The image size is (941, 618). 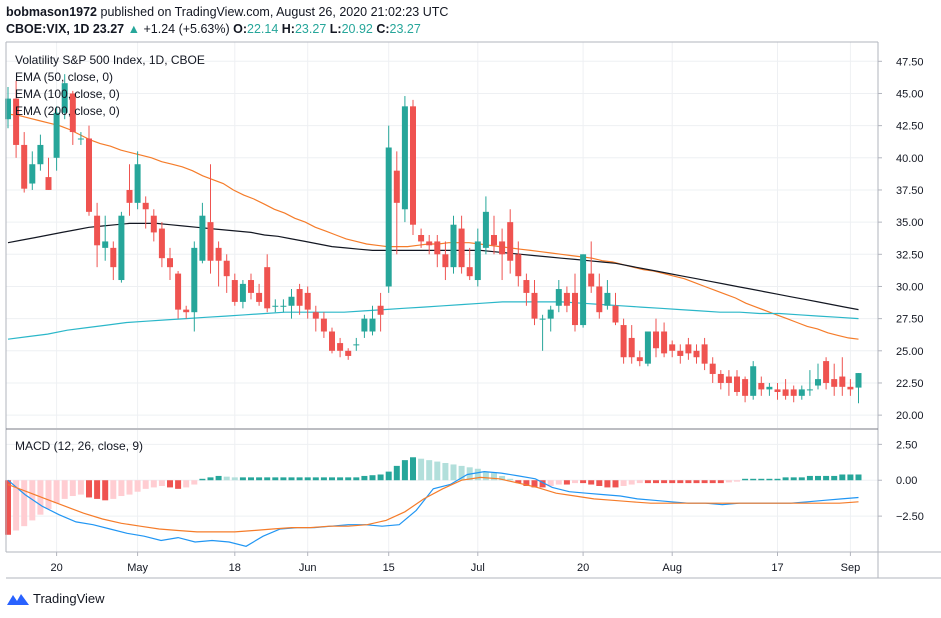 I want to click on symbol-label: CBOE:VIX, 1D, so click(x=48, y=29).